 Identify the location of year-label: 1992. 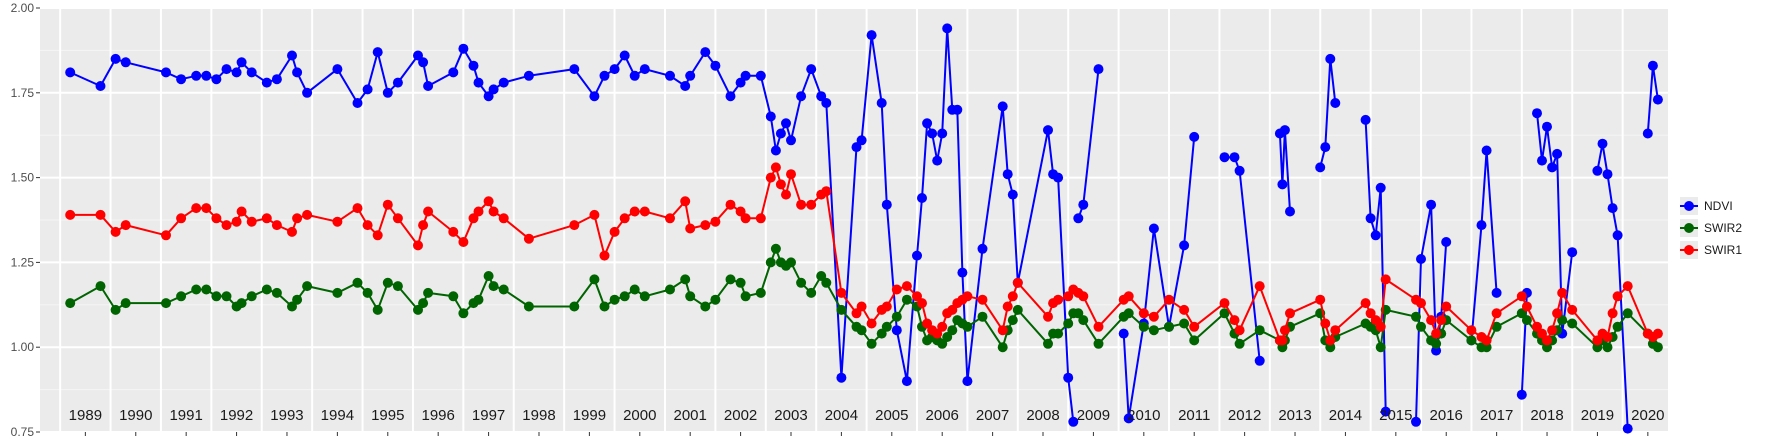
(236, 415).